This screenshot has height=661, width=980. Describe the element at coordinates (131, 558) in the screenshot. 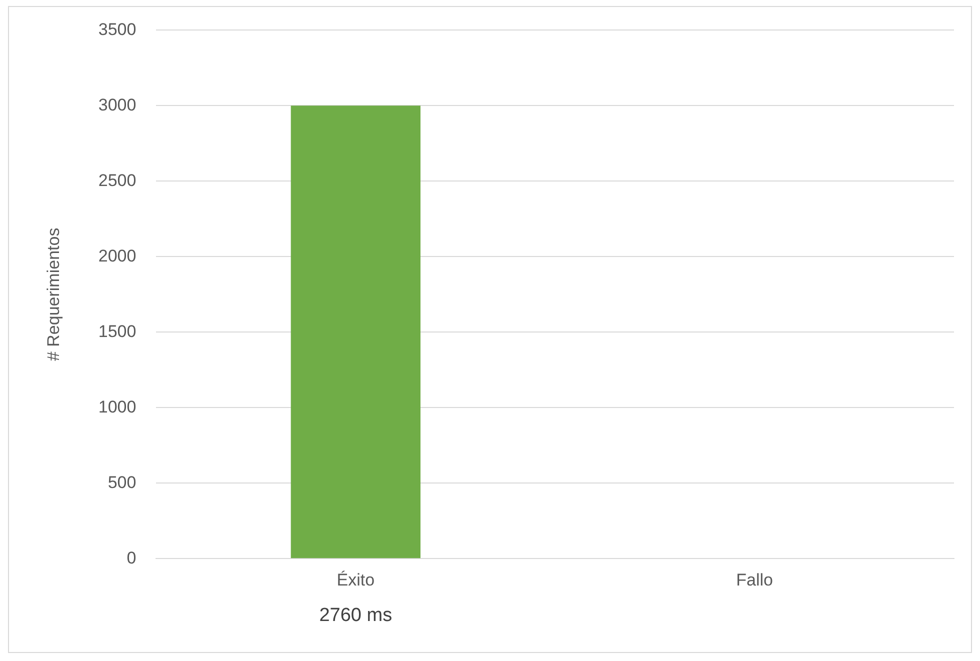

I see `y-tick-label: 0` at that location.